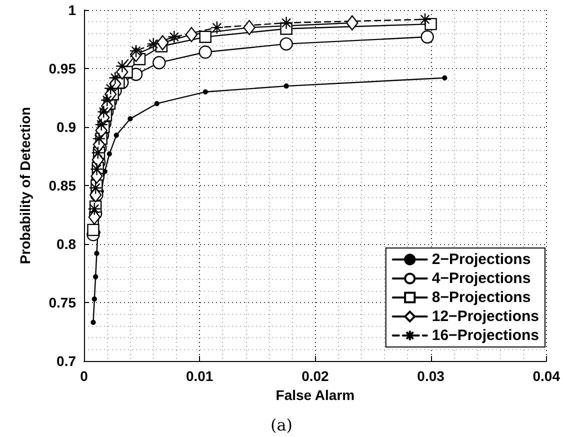  Describe the element at coordinates (546, 376) in the screenshot. I see `x-tick-label: 0.04` at that location.